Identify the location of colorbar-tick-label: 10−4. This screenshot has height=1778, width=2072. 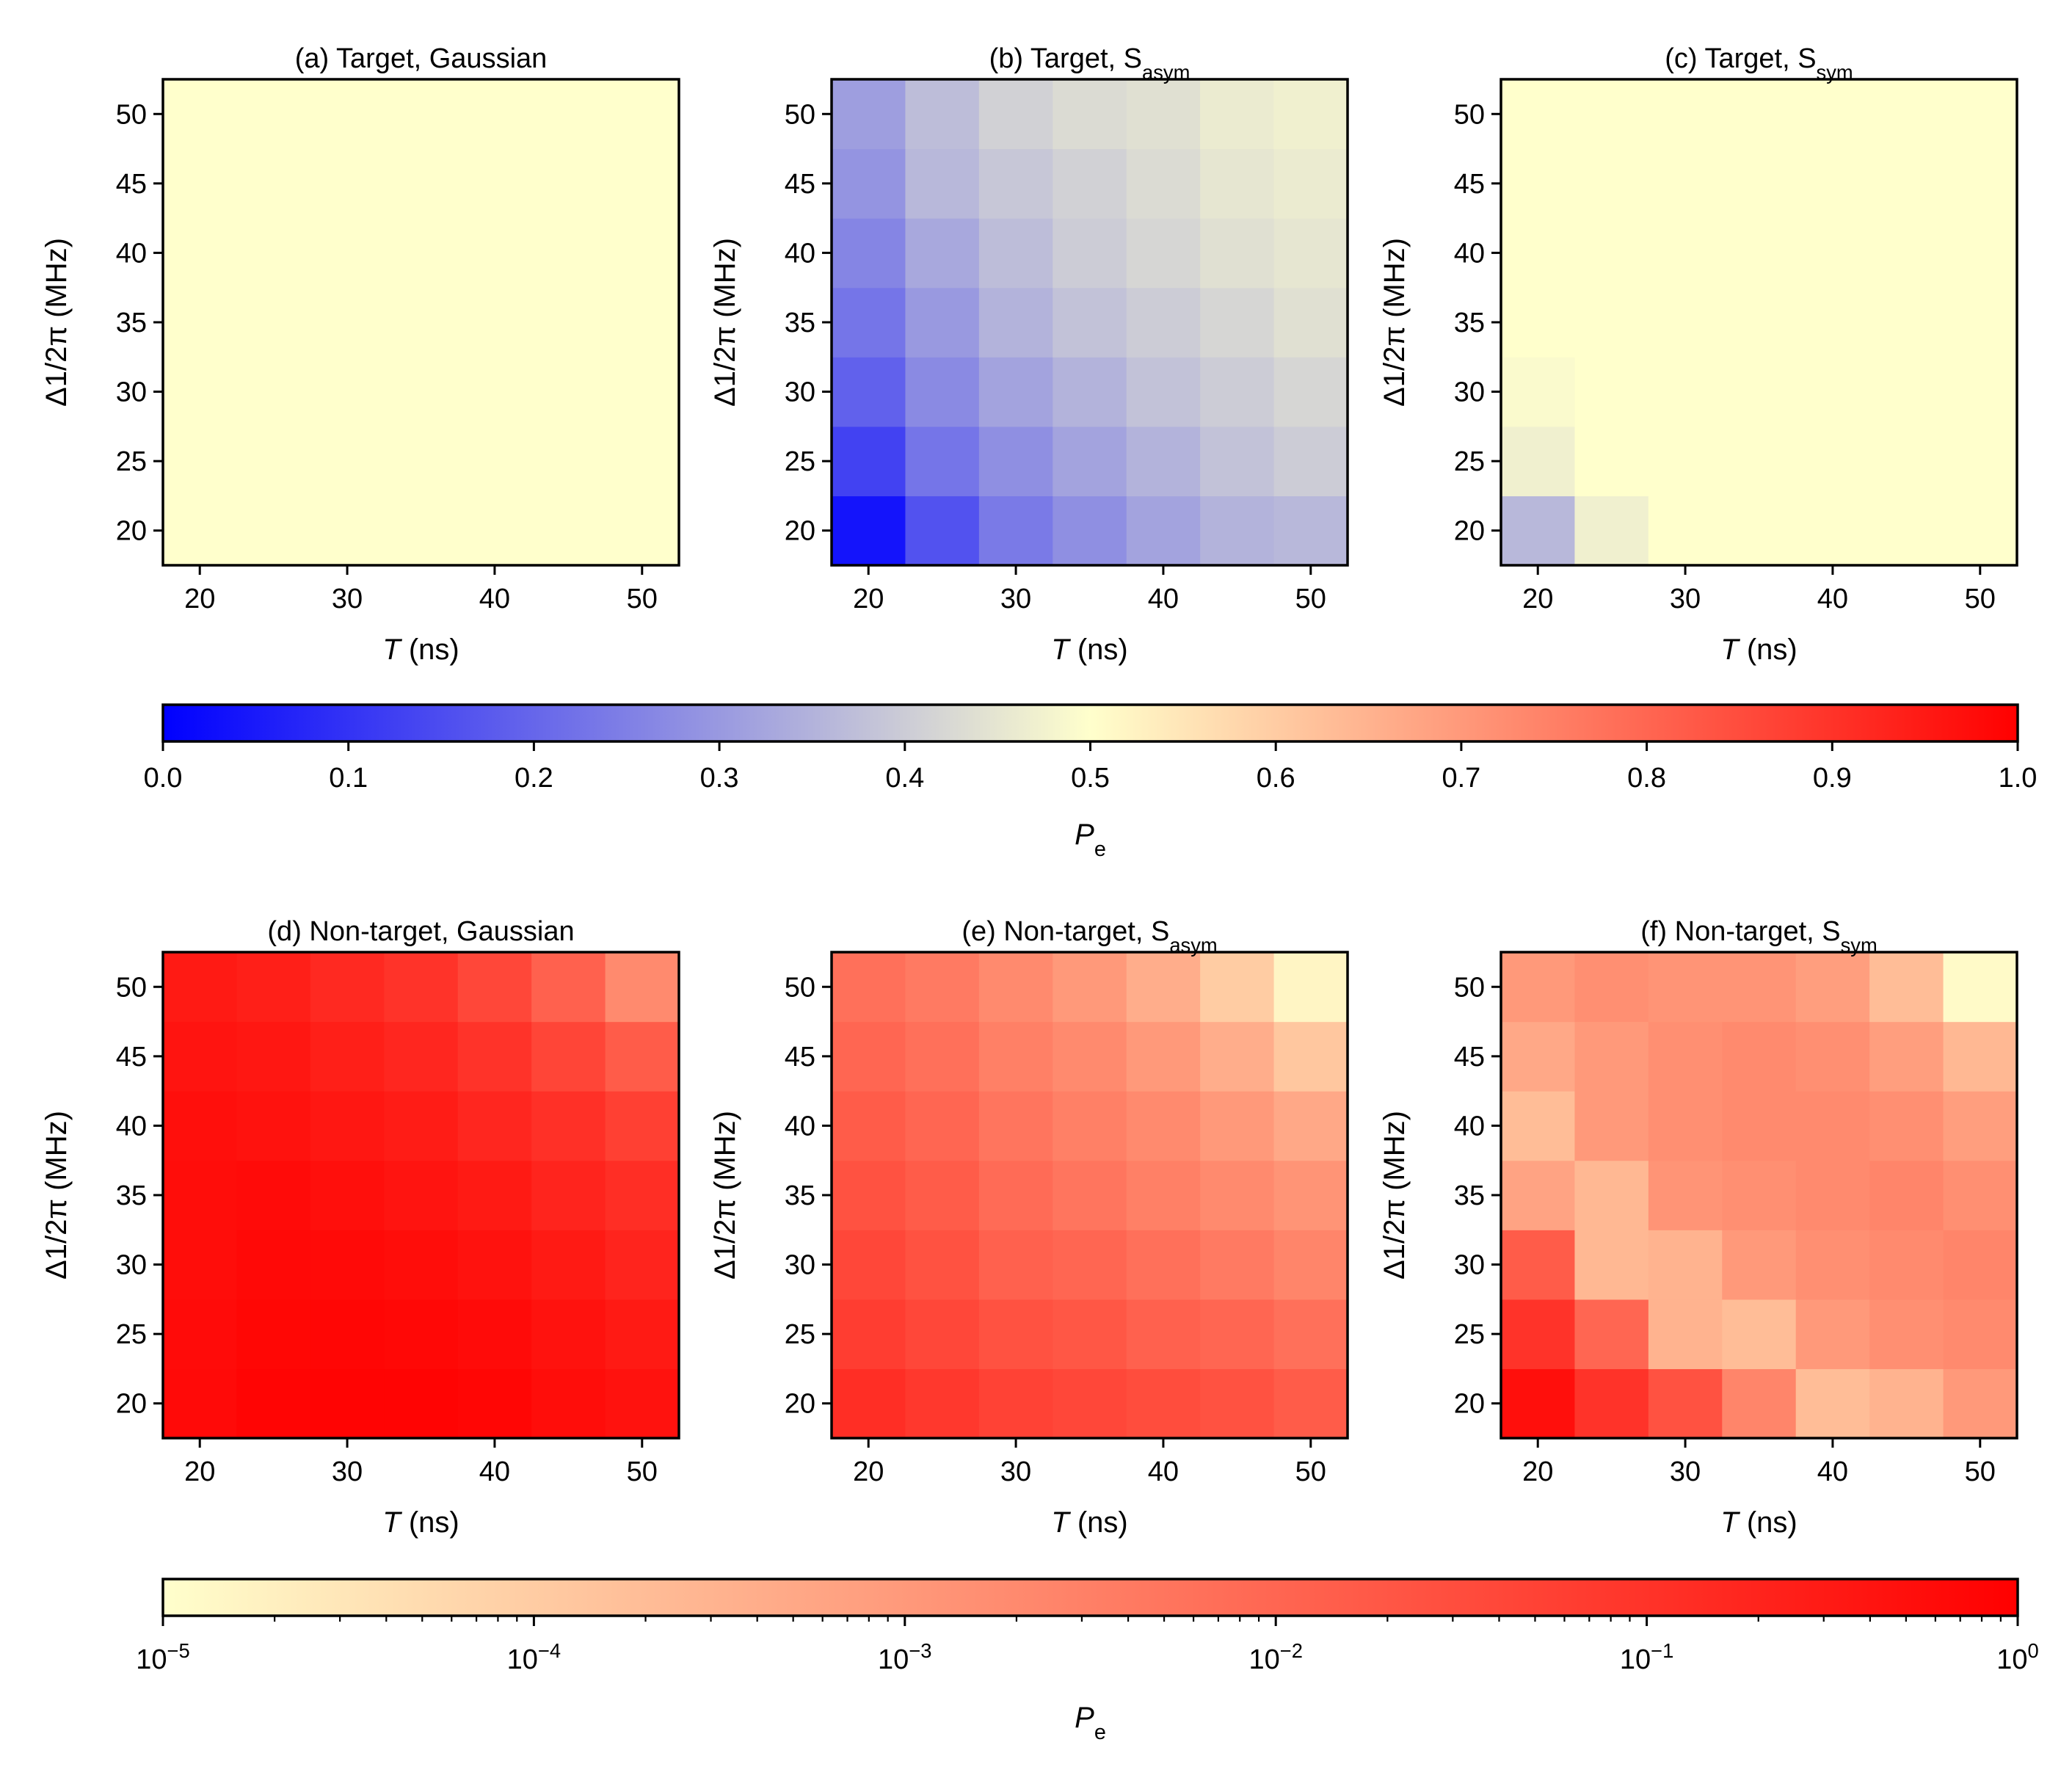
(534, 1658).